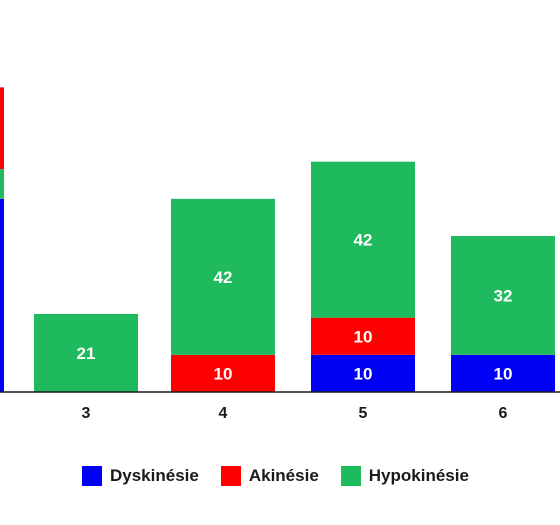 The image size is (560, 525). What do you see at coordinates (363, 413) in the screenshot?
I see `x-tick-label: 5` at bounding box center [363, 413].